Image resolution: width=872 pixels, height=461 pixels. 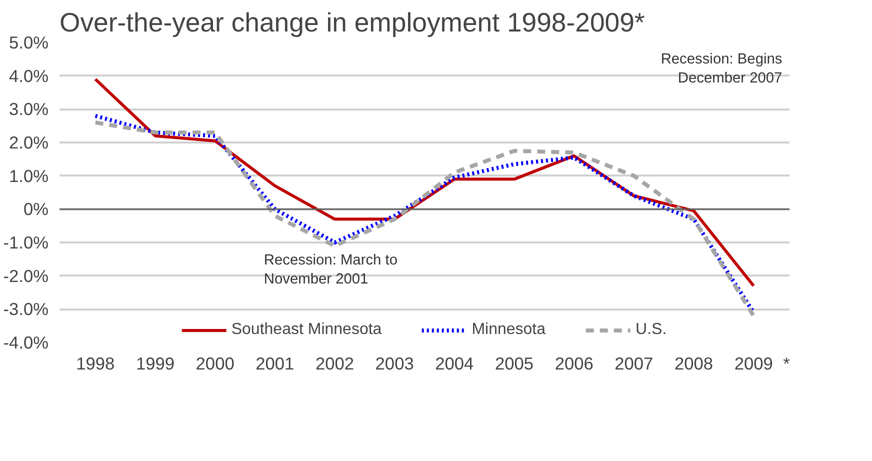 What do you see at coordinates (29, 176) in the screenshot?
I see `y-tick-label: 1.0%` at bounding box center [29, 176].